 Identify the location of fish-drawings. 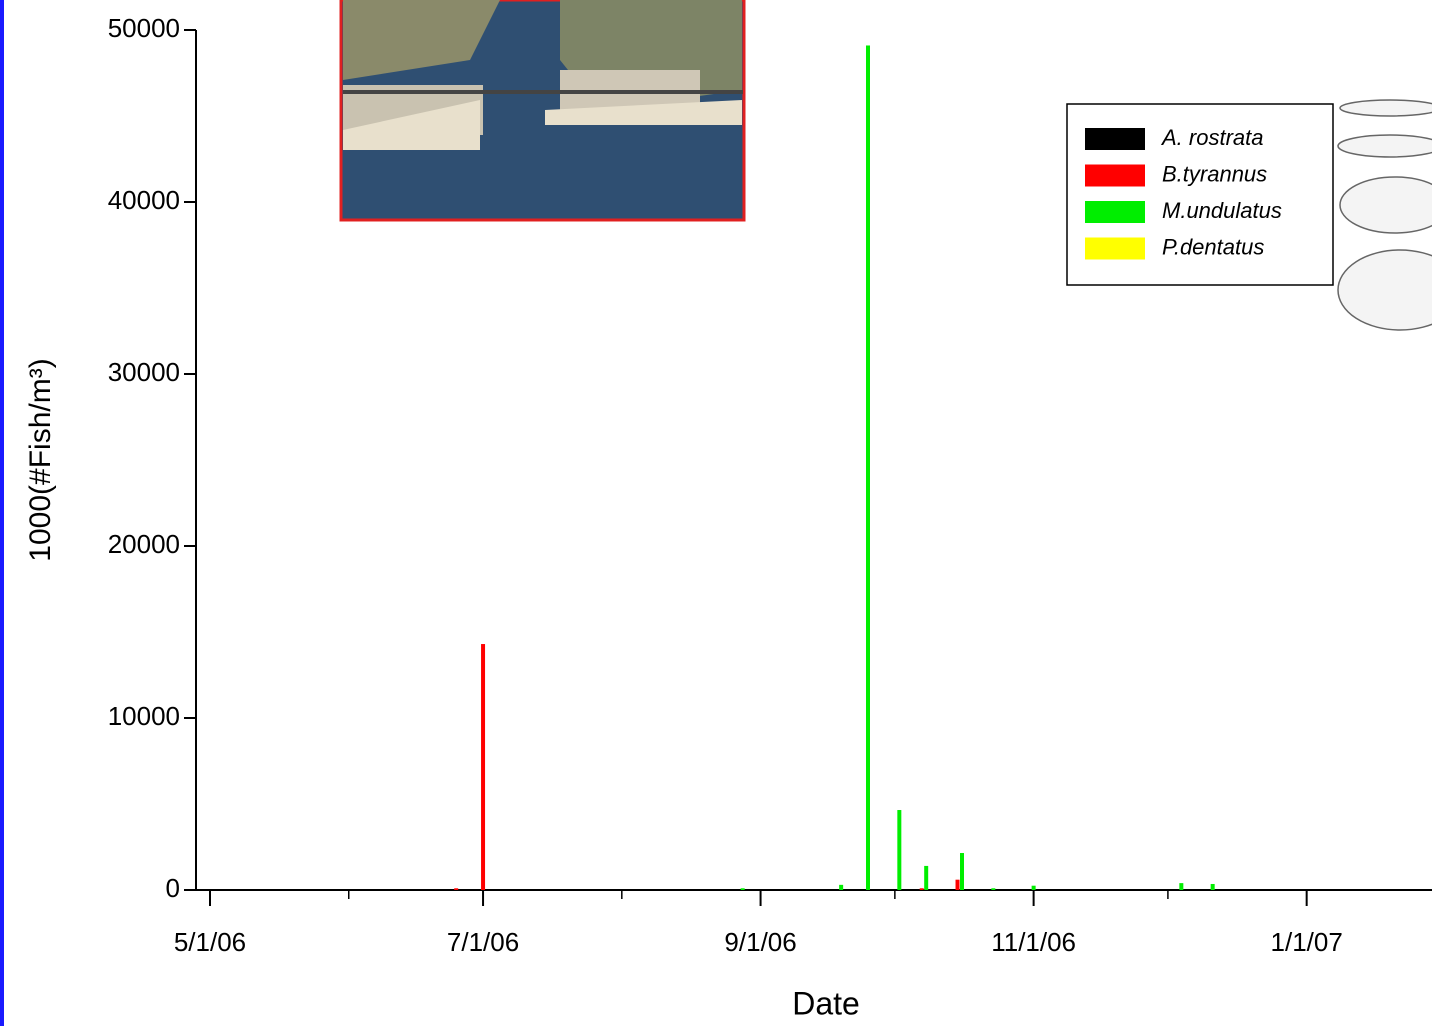
(1384, 215).